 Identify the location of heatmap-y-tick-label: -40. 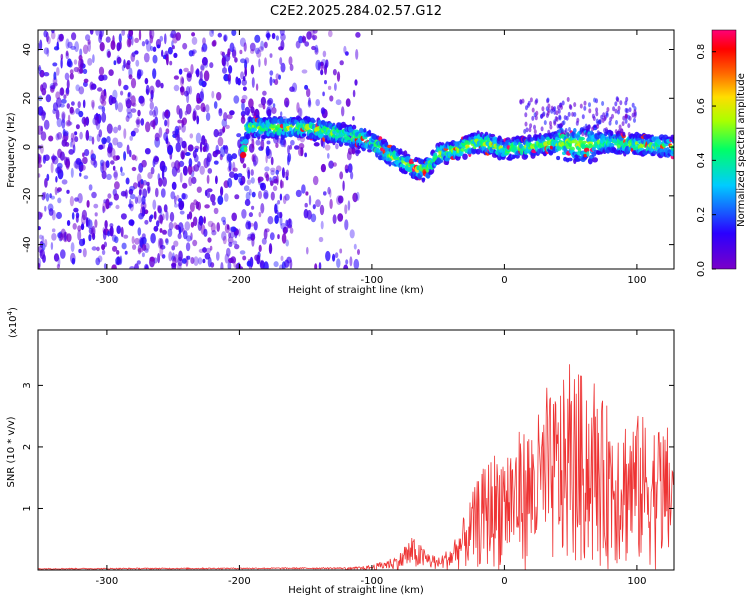
(27, 244).